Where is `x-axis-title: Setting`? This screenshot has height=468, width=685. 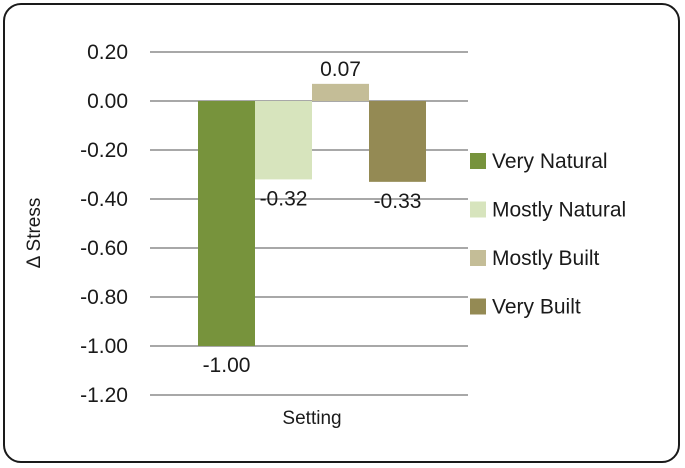 x-axis-title: Setting is located at coordinates (311, 418).